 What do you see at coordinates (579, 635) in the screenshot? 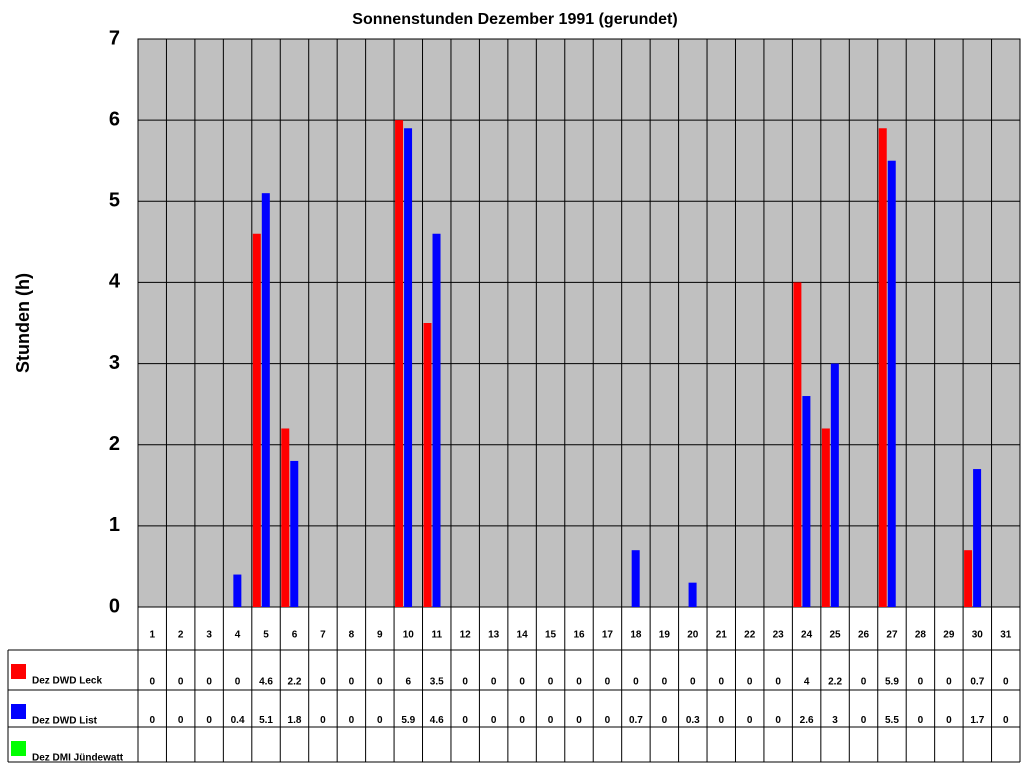
I see `x-tick-label: 16` at bounding box center [579, 635].